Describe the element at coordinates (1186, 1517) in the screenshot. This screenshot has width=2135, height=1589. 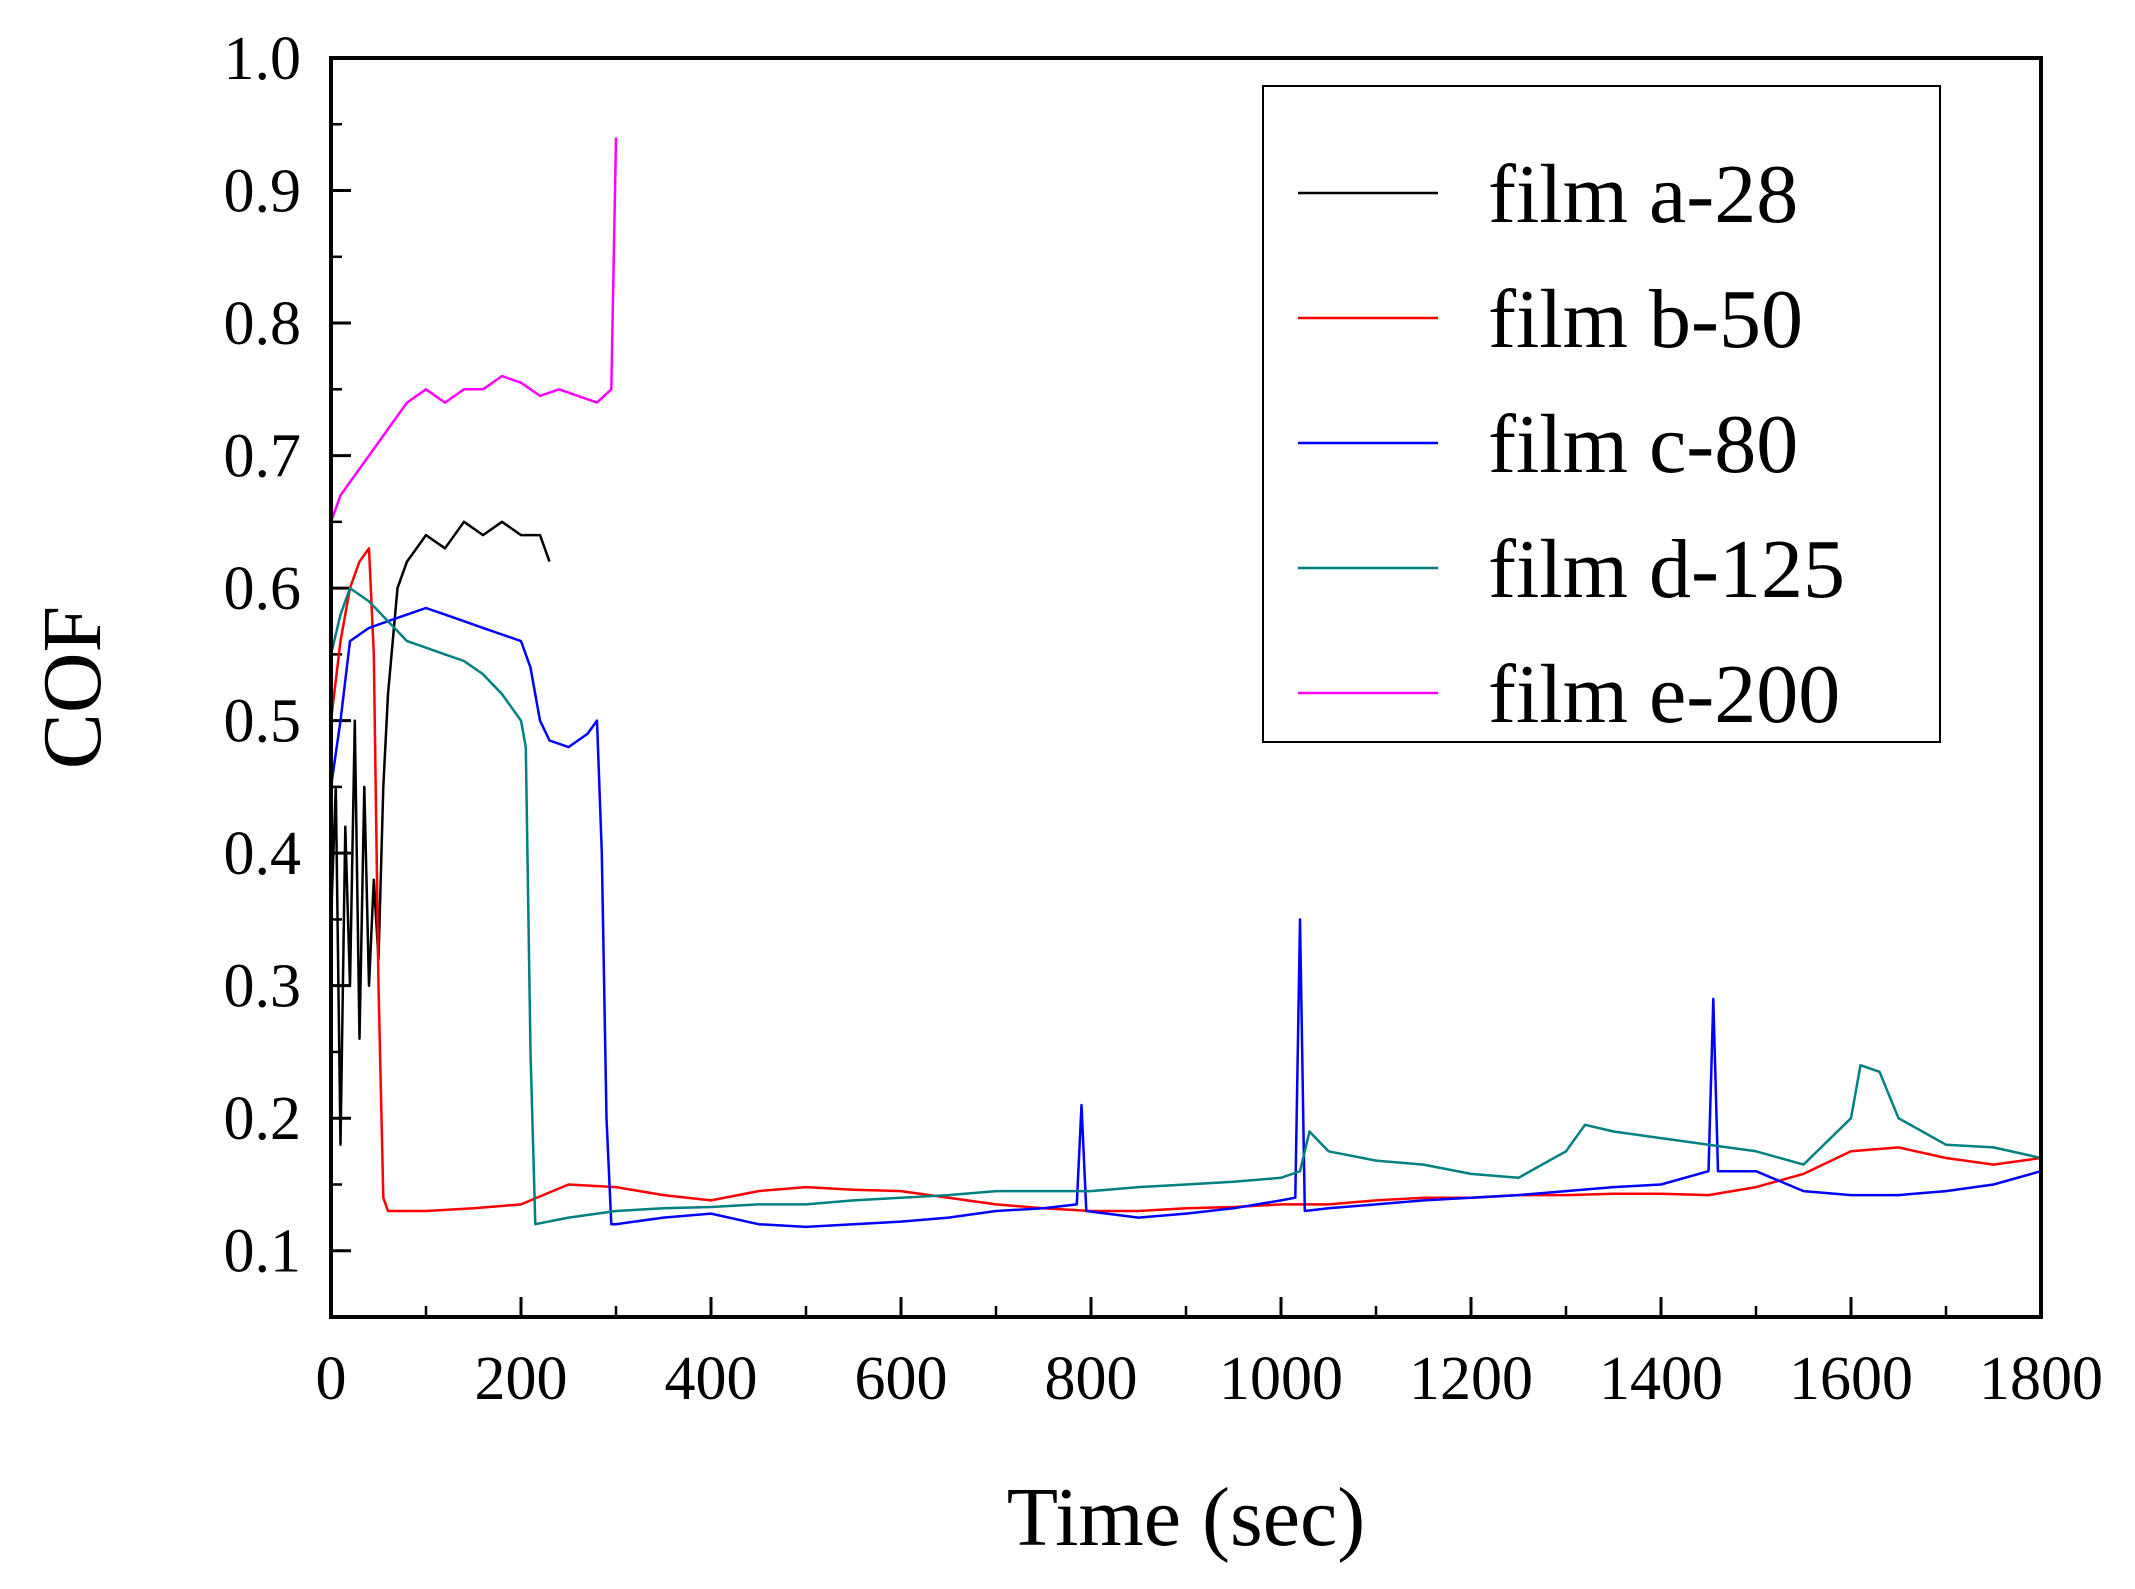
I see `x-axis-title: Time (sec)` at that location.